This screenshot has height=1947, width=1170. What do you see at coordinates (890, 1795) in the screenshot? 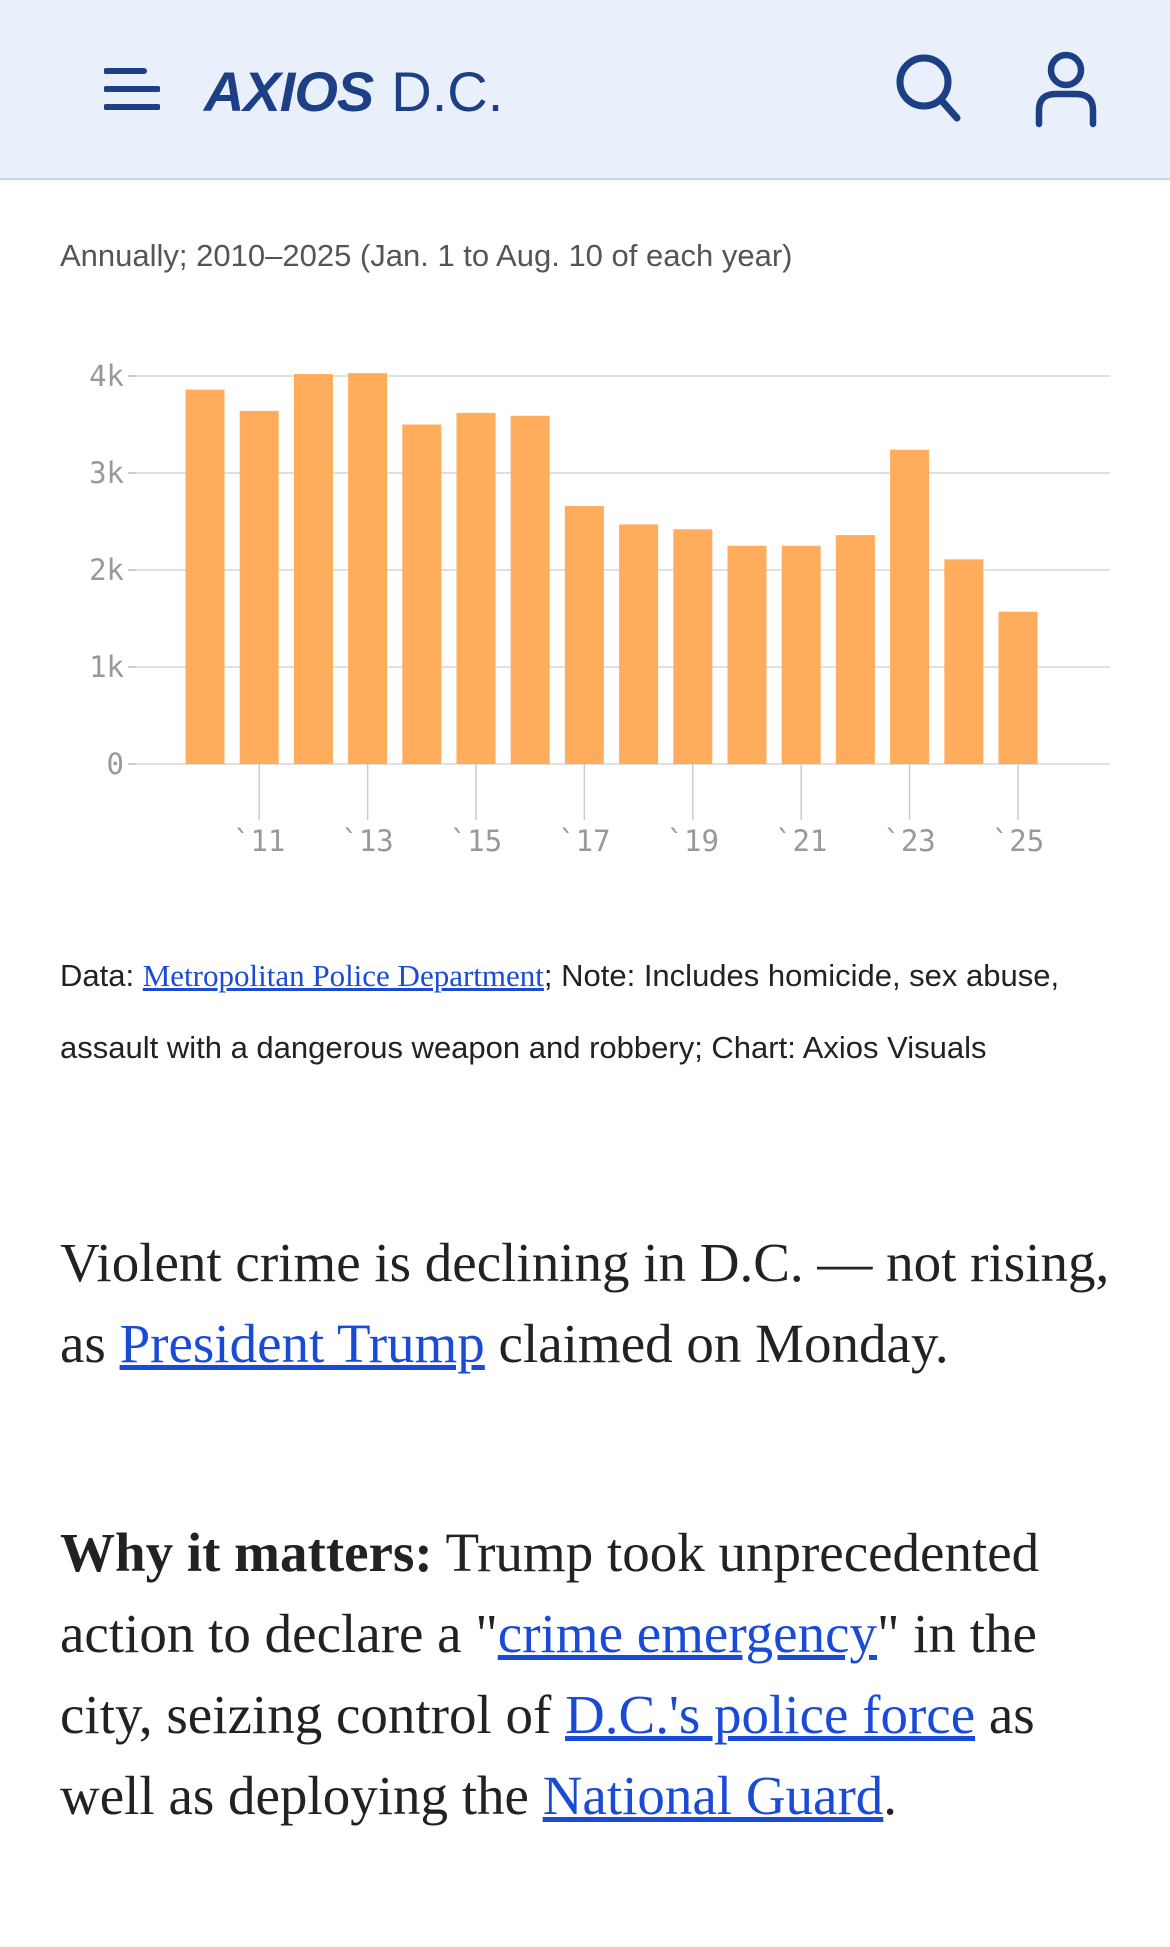
I see `p2-text-d: .` at bounding box center [890, 1795].